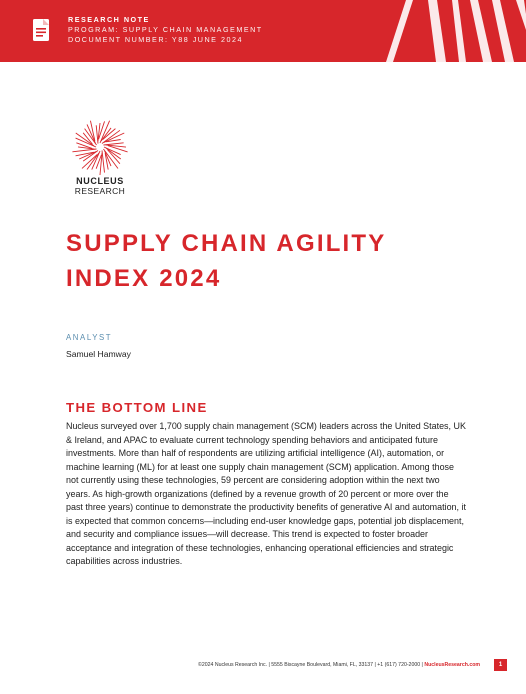 This screenshot has width=526, height=694. I want to click on program-label: PROGRAM: SUPPLY CHAIN MANAGEMENT, so click(165, 29).